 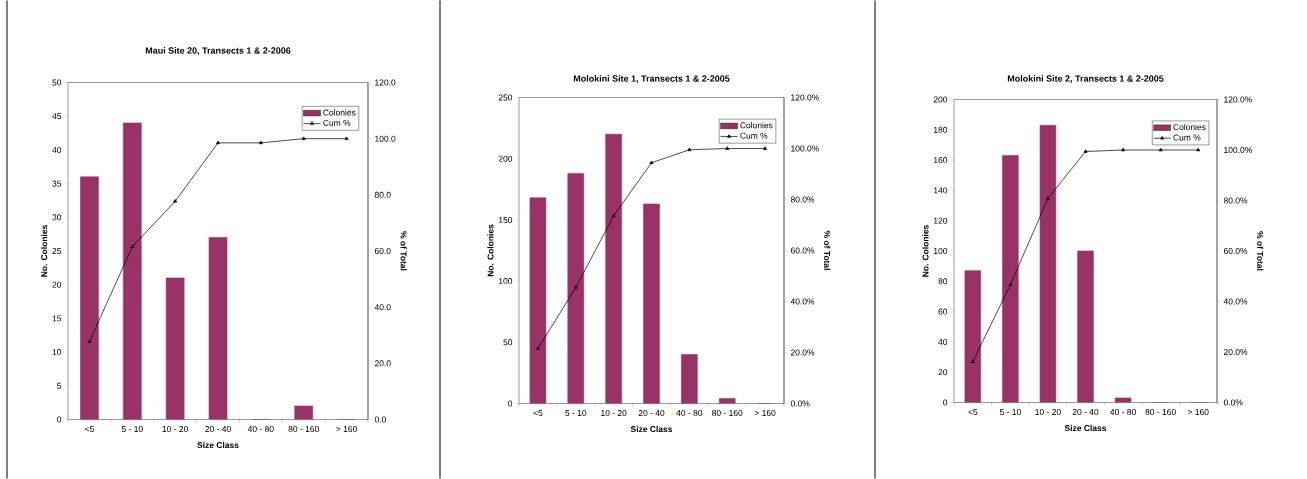 I want to click on y-tick-label: 140, so click(x=941, y=190).